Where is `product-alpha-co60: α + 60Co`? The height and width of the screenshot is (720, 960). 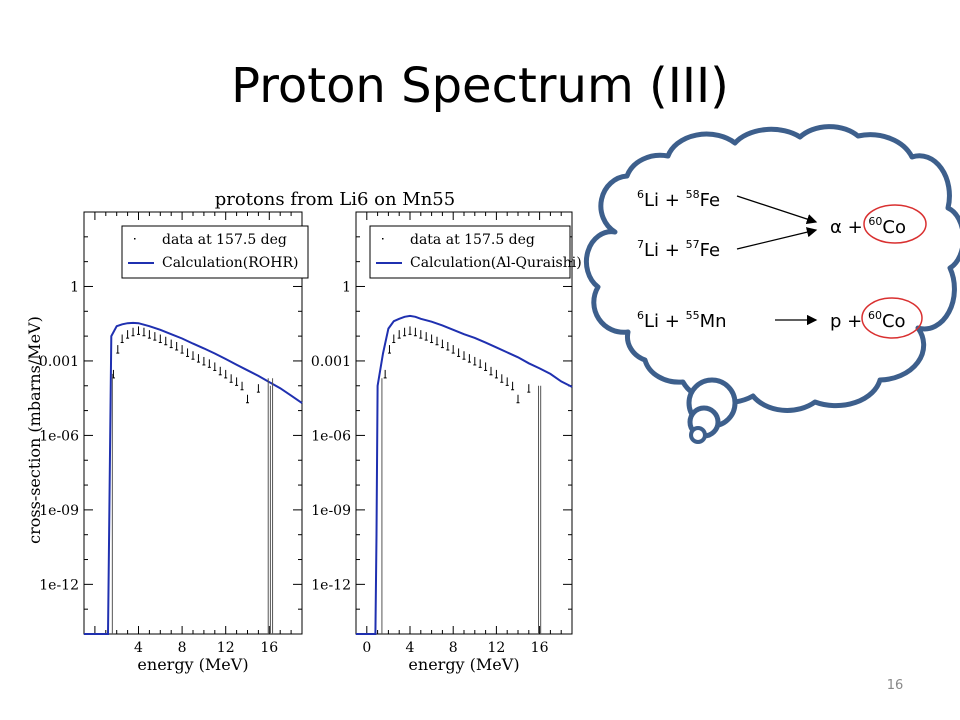 product-alpha-co60: α + 60Co is located at coordinates (868, 226).